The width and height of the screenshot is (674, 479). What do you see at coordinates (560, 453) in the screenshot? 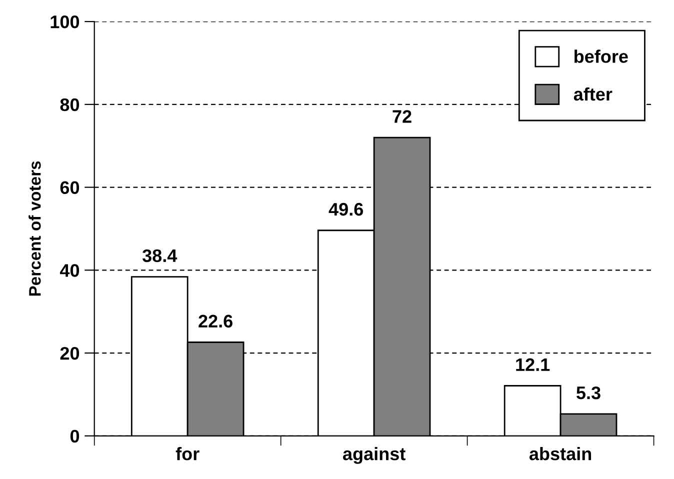
I see `x-tick-label: abstain` at bounding box center [560, 453].